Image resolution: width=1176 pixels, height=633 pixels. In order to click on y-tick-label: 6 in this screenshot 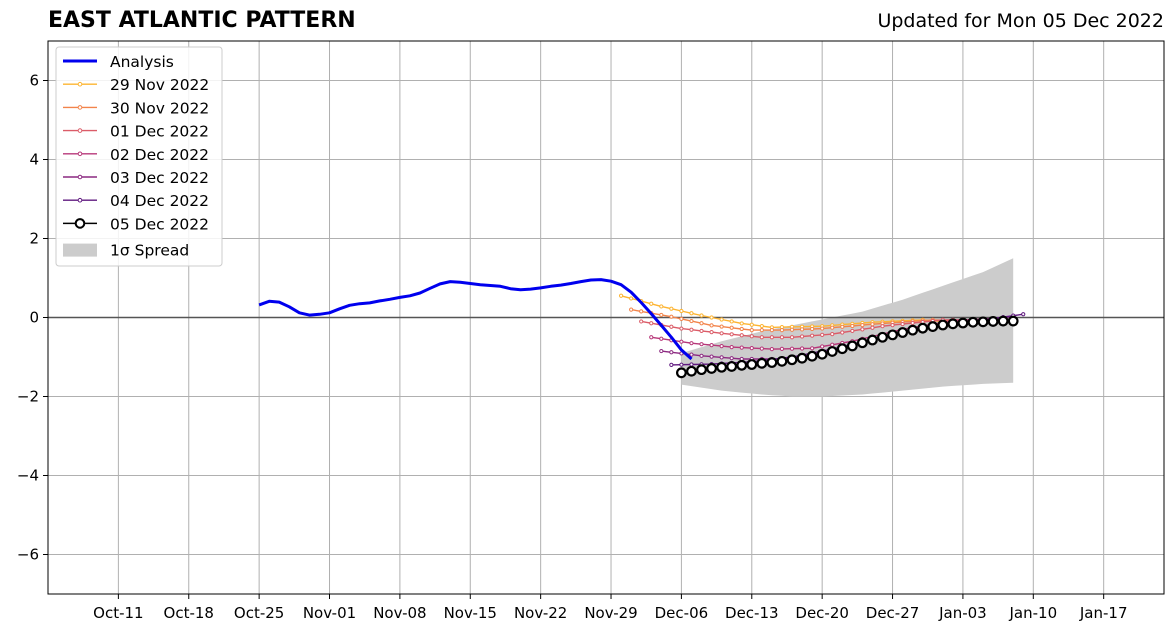, I will do `click(34, 81)`.